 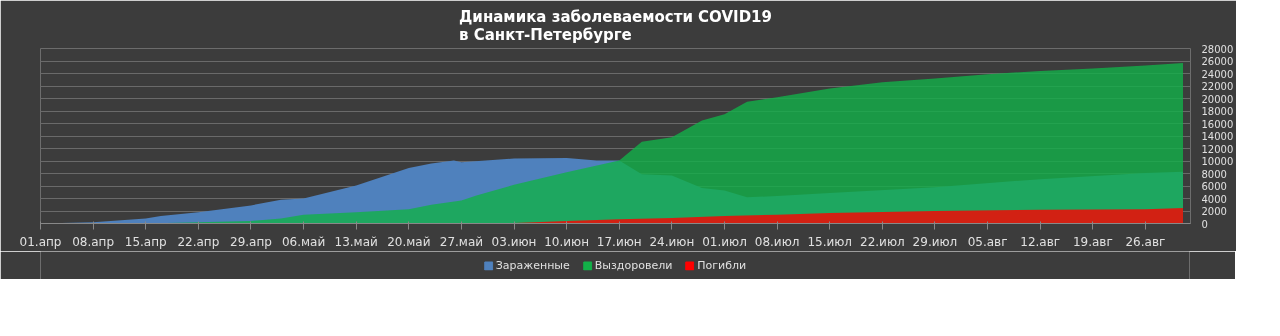 What do you see at coordinates (409, 241) in the screenshot?
I see `x-tick-label: 20.май` at bounding box center [409, 241].